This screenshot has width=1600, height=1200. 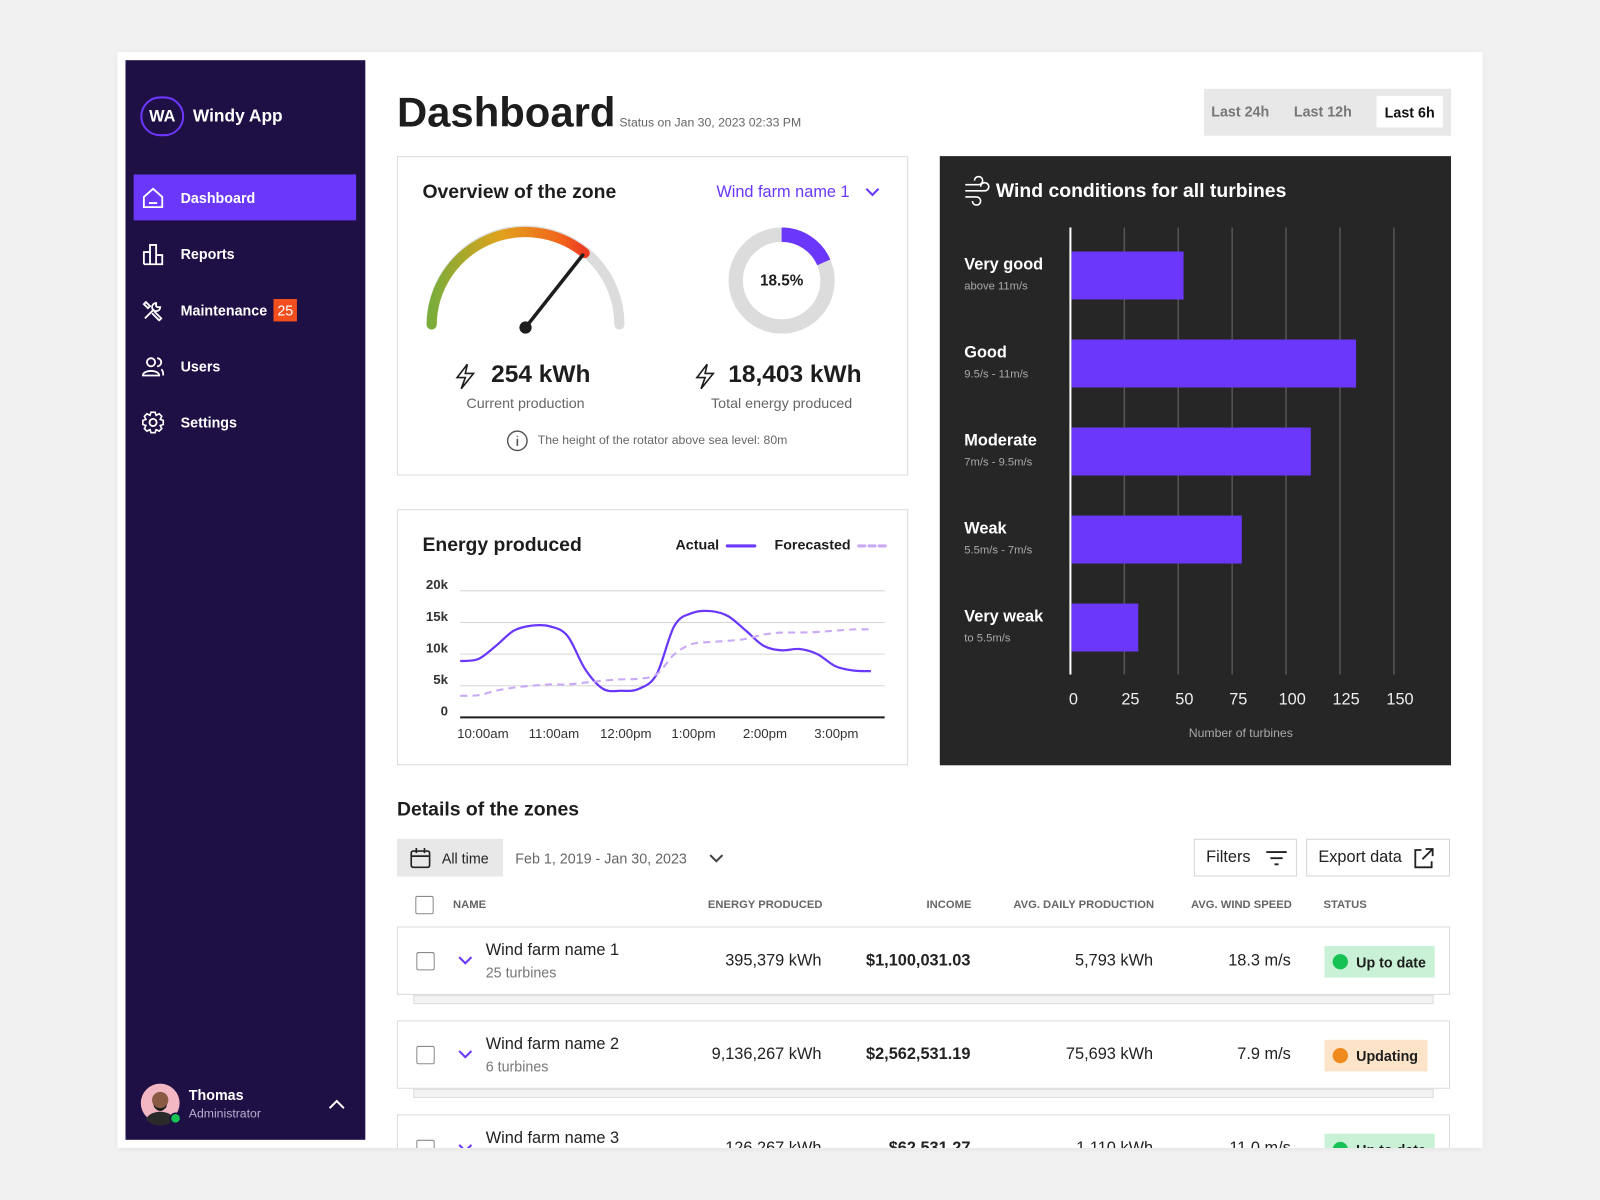 I want to click on nav-item: Maintenance 25, so click(x=245, y=310).